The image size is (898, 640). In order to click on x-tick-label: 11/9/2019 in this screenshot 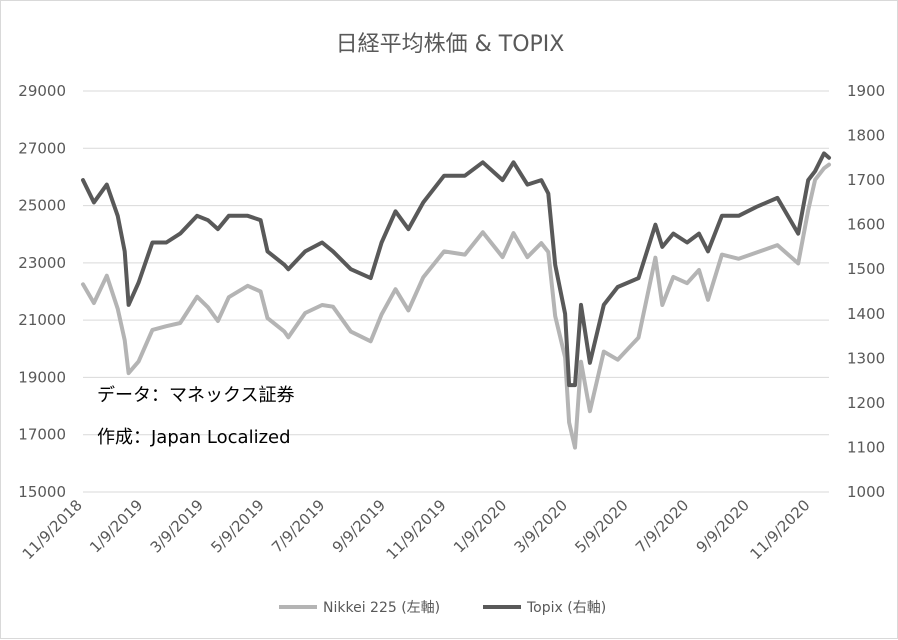, I will do `click(416, 529)`.